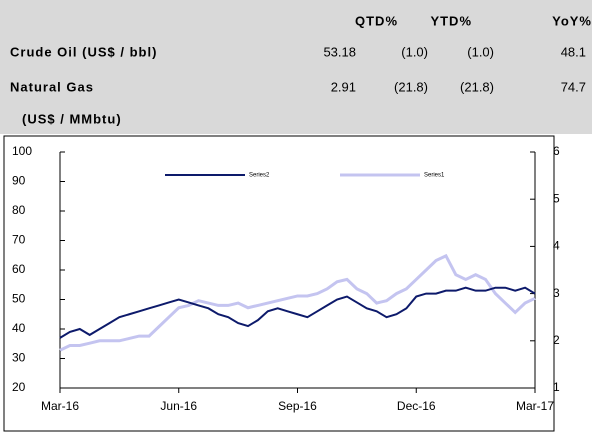 The height and width of the screenshot is (437, 592). I want to click on y2-tick-label: 5, so click(556, 198).